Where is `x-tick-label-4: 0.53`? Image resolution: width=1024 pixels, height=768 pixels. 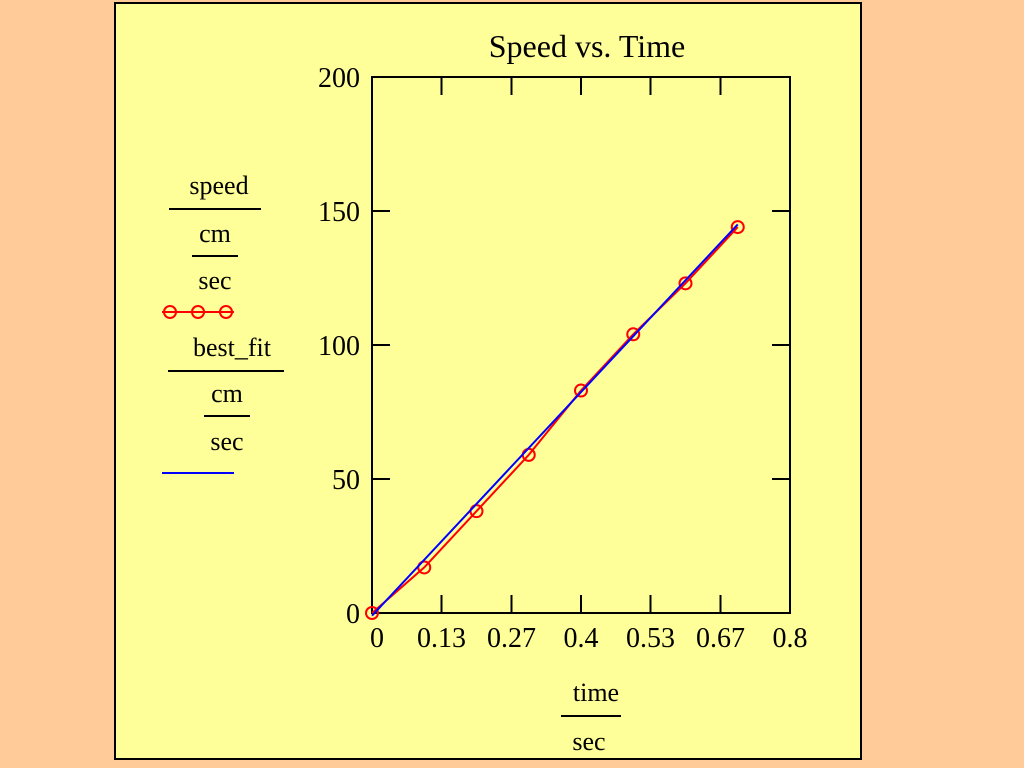
x-tick-label-4: 0.53 is located at coordinates (650, 638).